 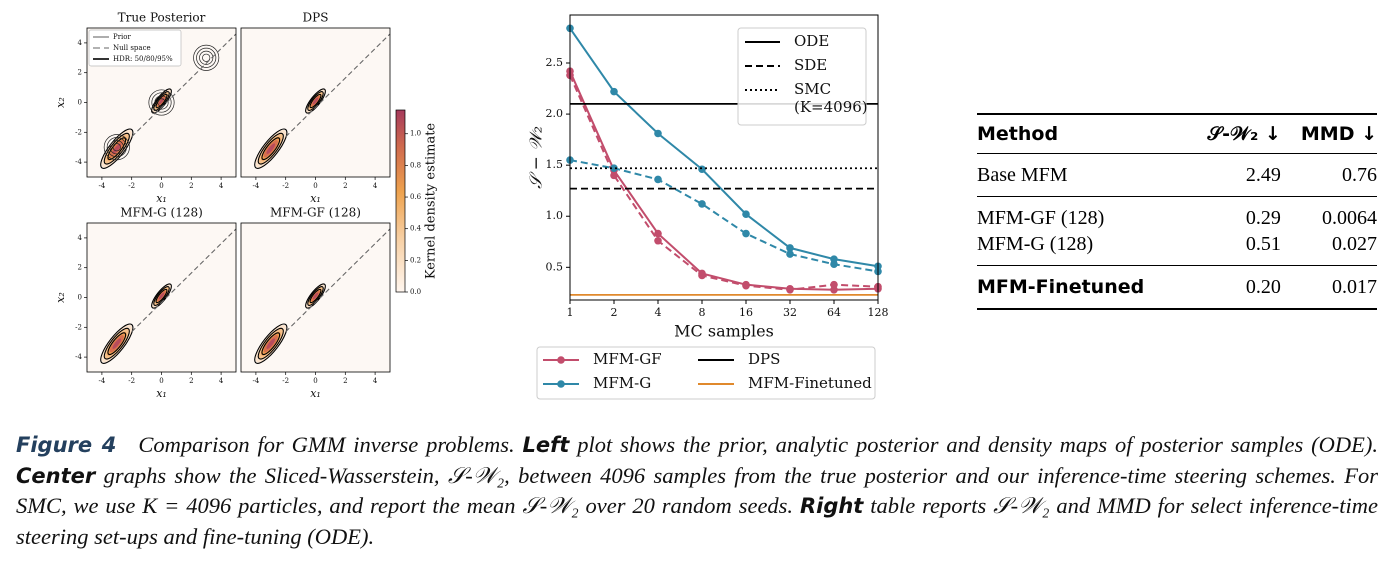 I want to click on table-cell: 0.017, so click(x=1328, y=287).